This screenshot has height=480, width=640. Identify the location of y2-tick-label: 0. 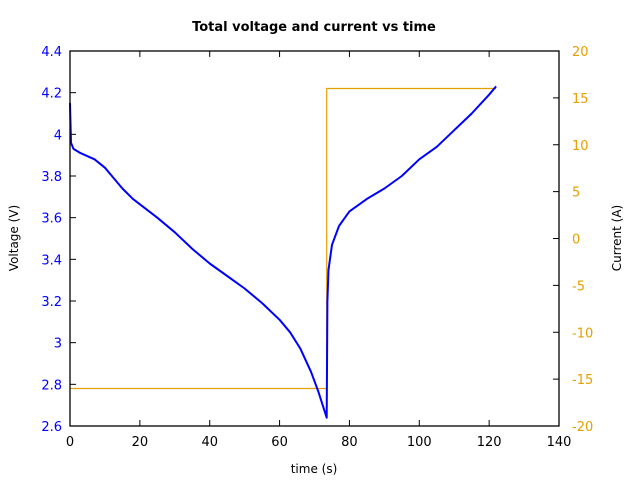
(576, 240).